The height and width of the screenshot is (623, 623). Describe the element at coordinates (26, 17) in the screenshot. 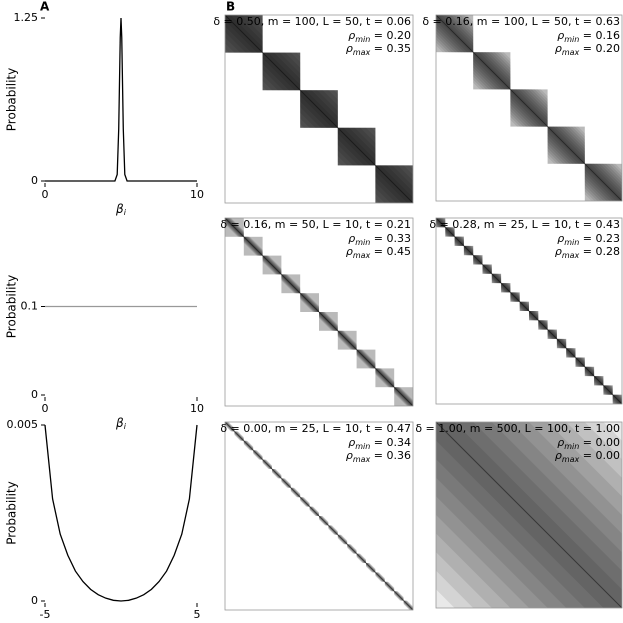

I see `y-tick-label: 1.25` at that location.